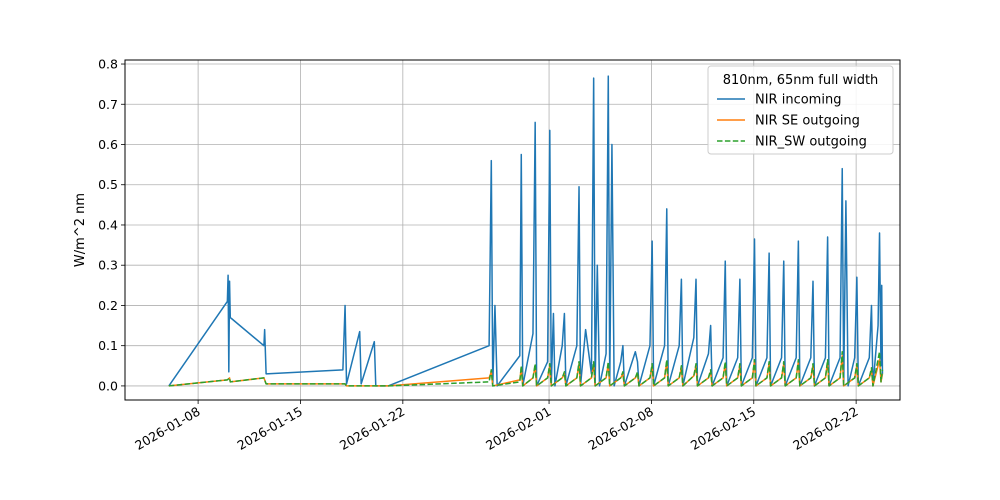 This screenshot has height=500, width=1000. I want to click on legend-label-2: NIR_SW outgoing, so click(811, 142).